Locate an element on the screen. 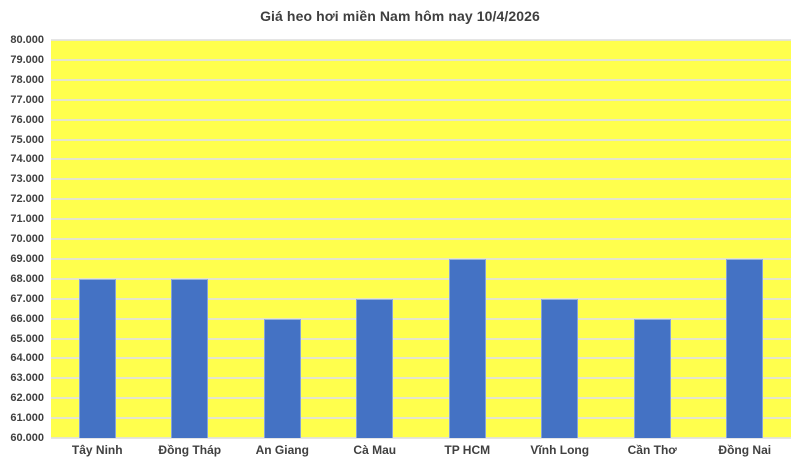 This screenshot has height=470, width=800. y-tick-label: 65.000 is located at coordinates (27, 338).